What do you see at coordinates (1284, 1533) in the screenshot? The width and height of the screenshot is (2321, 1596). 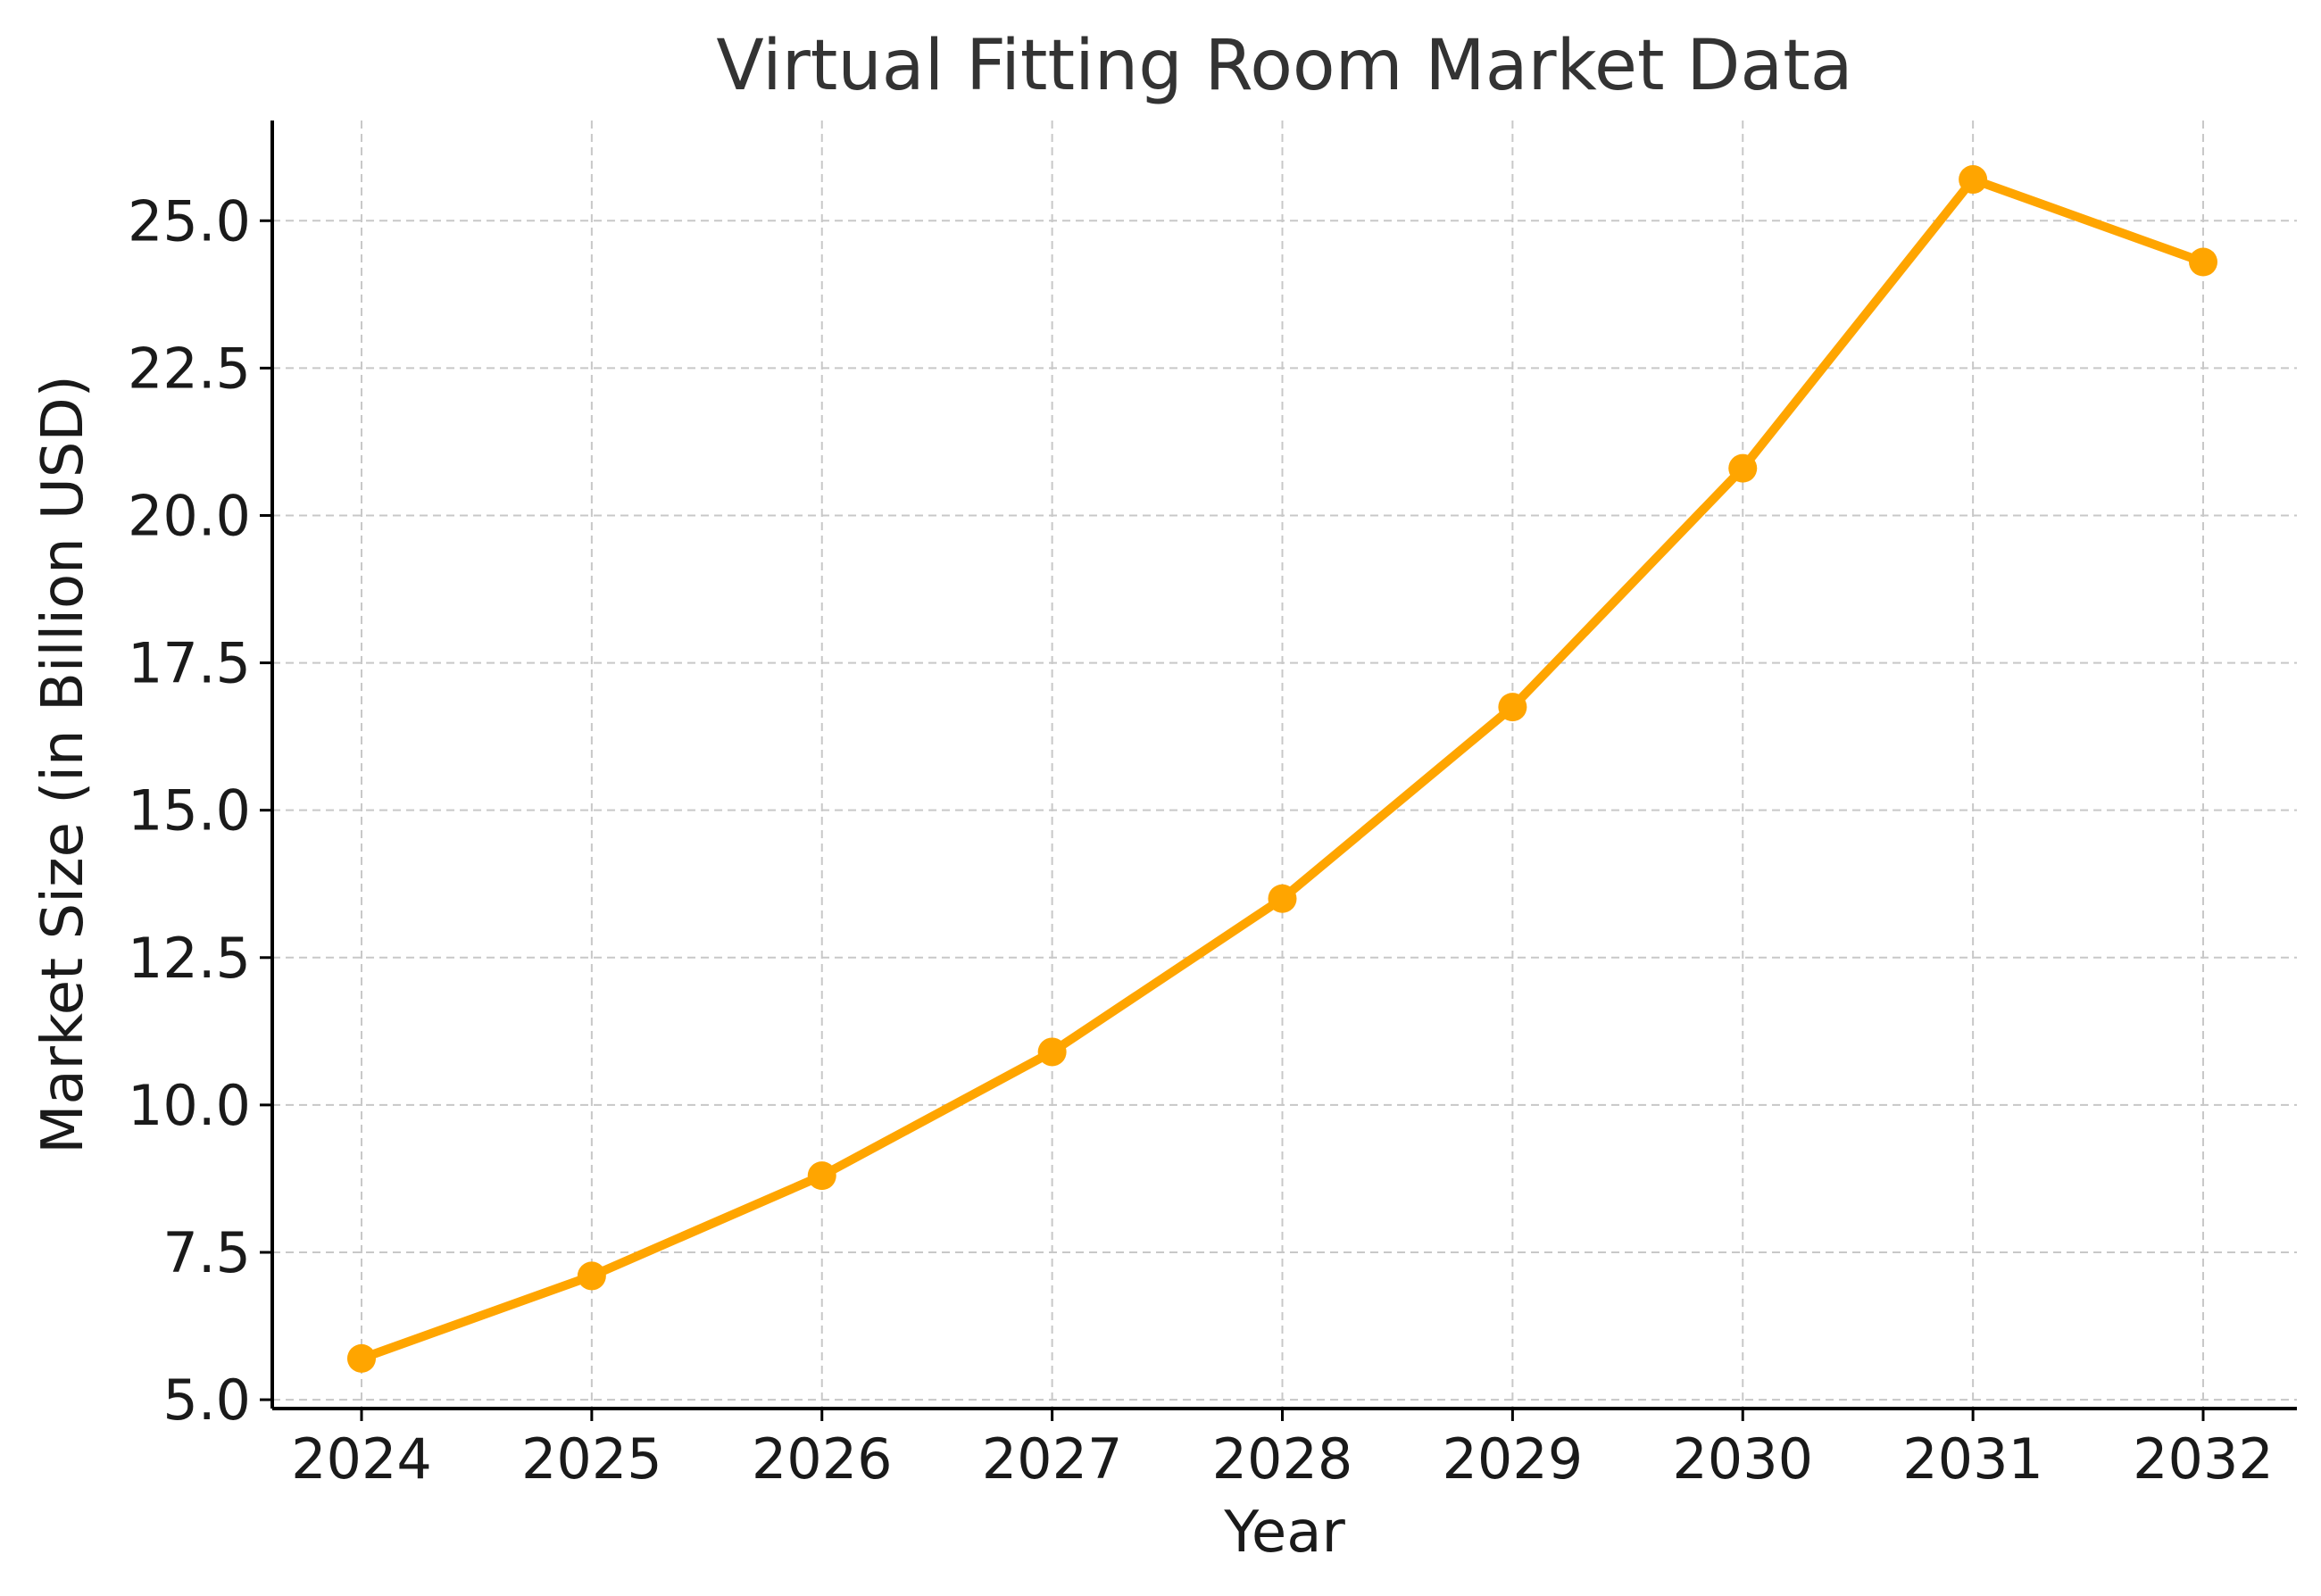 I see `x-axis-label: Year` at bounding box center [1284, 1533].